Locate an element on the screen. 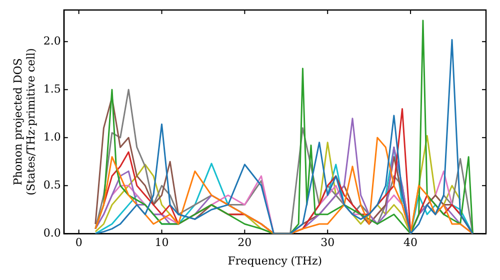  x-tick-label: 20 is located at coordinates (245, 243).